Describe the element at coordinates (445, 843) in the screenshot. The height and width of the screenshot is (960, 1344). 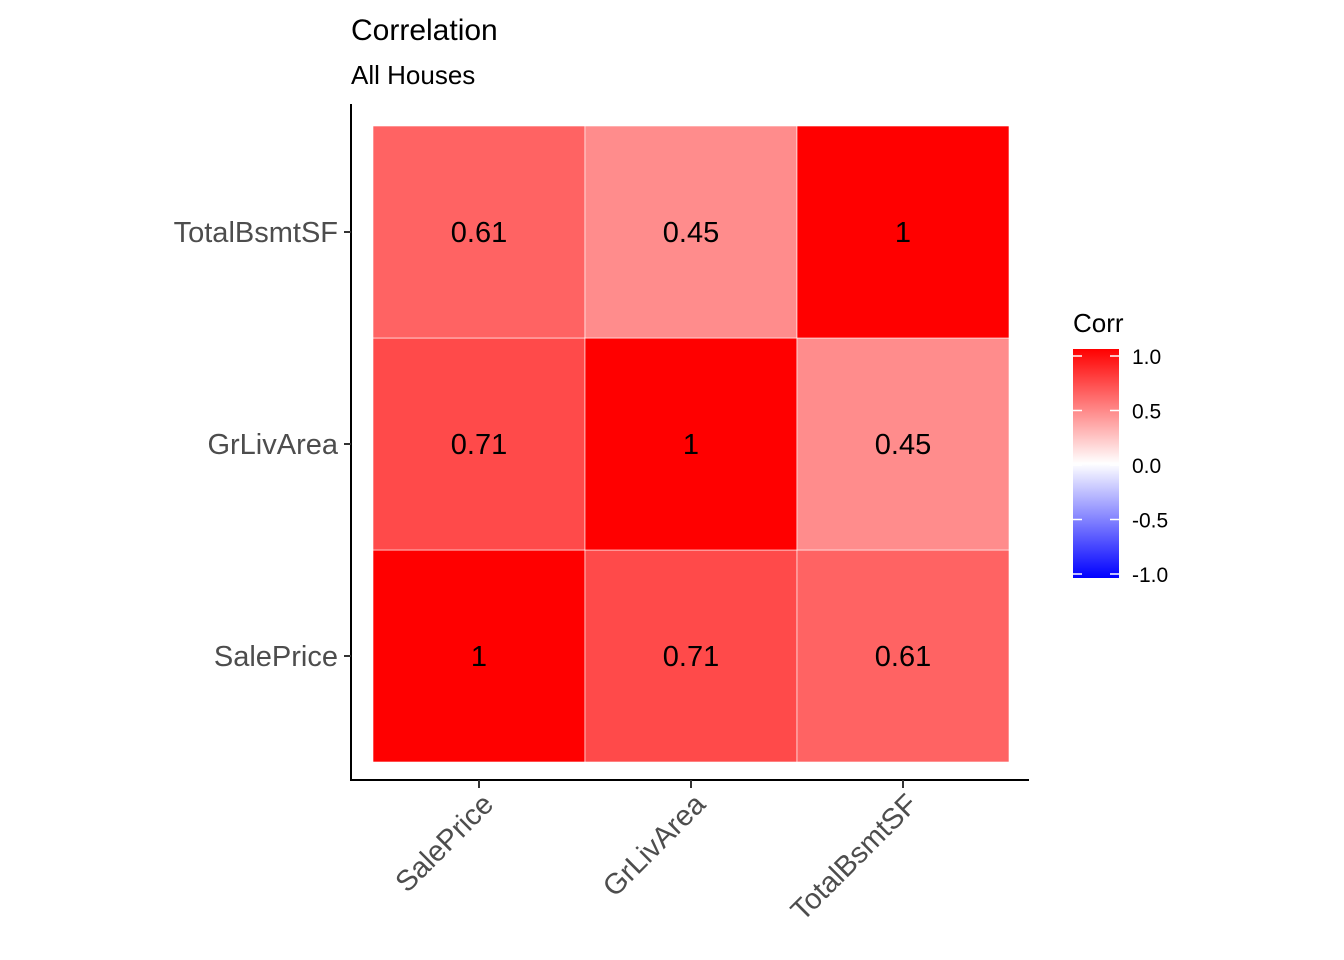
I see `x-tick-label: SalePrice` at that location.